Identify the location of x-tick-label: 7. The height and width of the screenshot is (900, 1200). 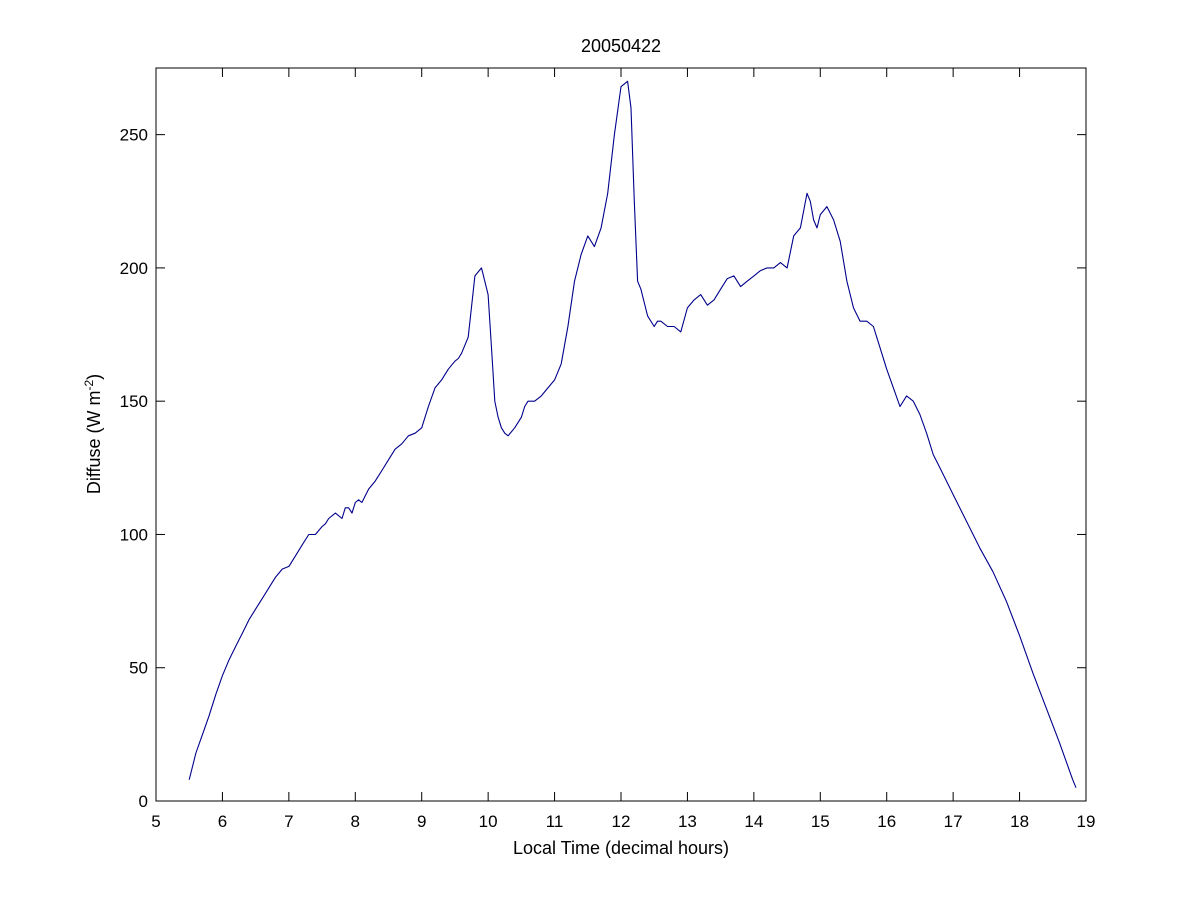
(288, 821).